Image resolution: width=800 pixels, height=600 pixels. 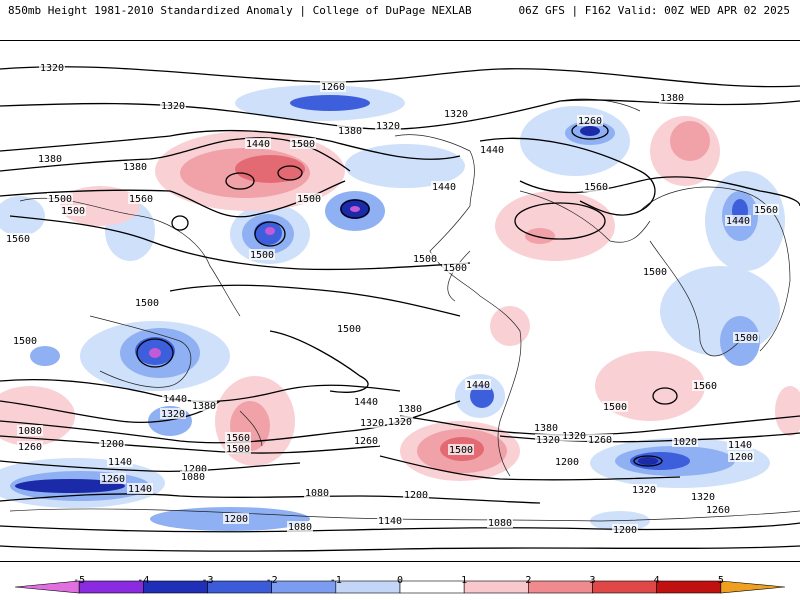 I want to click on colorbar-tick-label: -2, so click(x=271, y=580).